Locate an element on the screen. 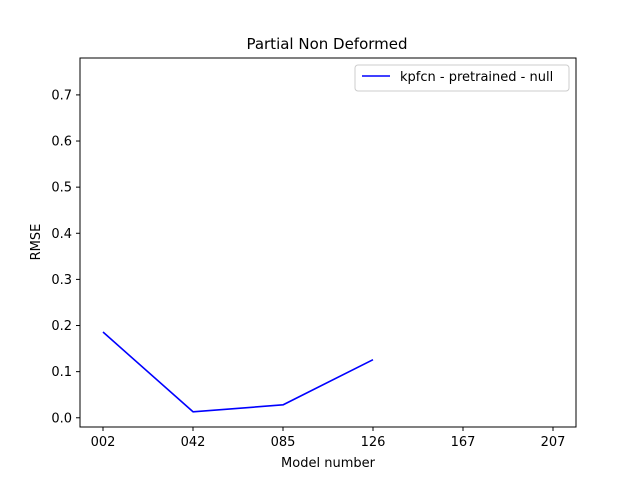 The image size is (640, 480). legend: kpfcn - pretrained - null is located at coordinates (462, 78).